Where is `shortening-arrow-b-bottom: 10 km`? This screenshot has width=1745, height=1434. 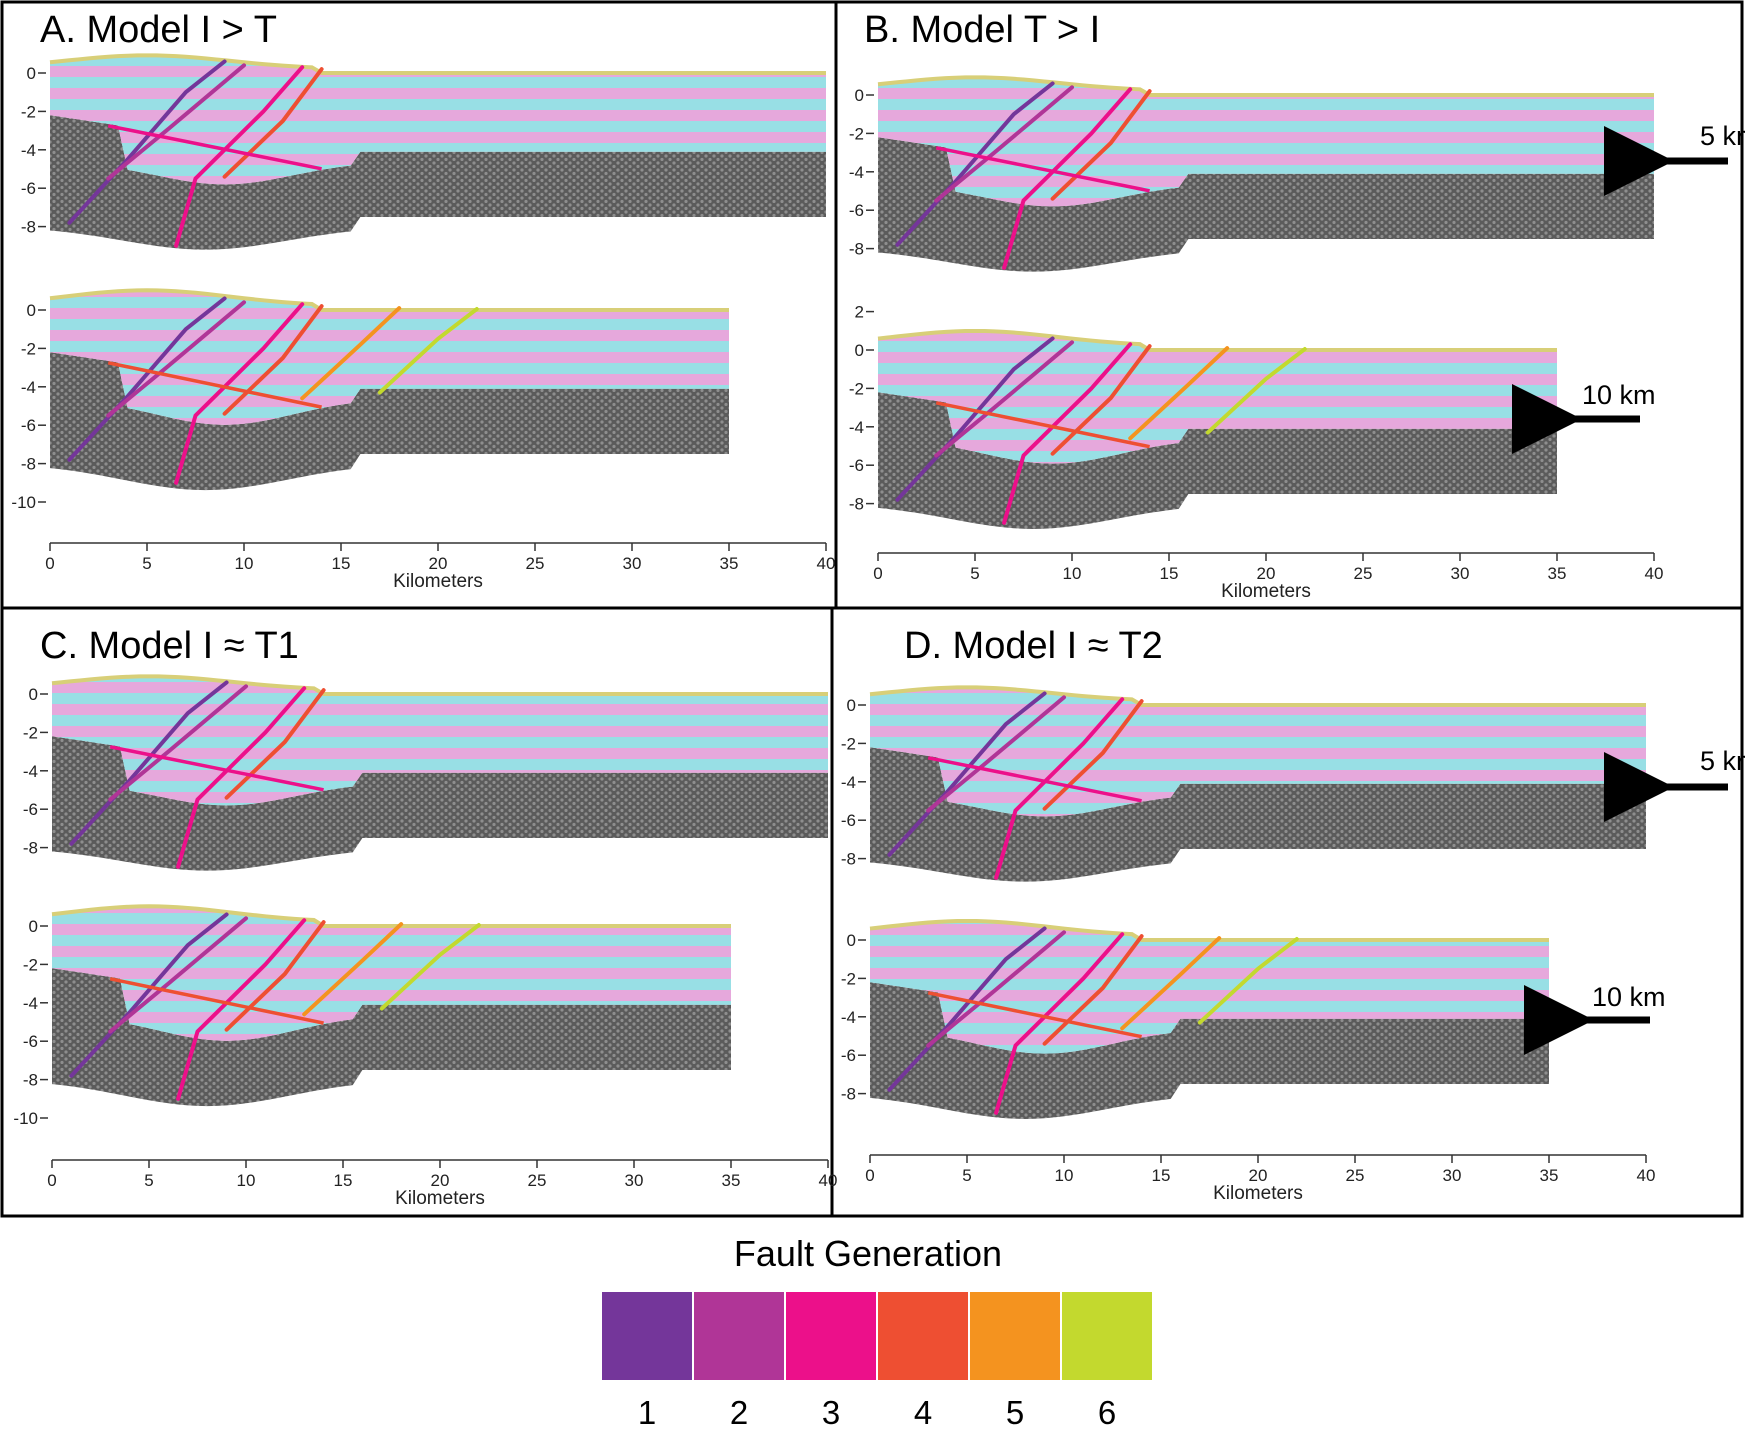 shortening-arrow-b-bottom: 10 km is located at coordinates (1584, 417).